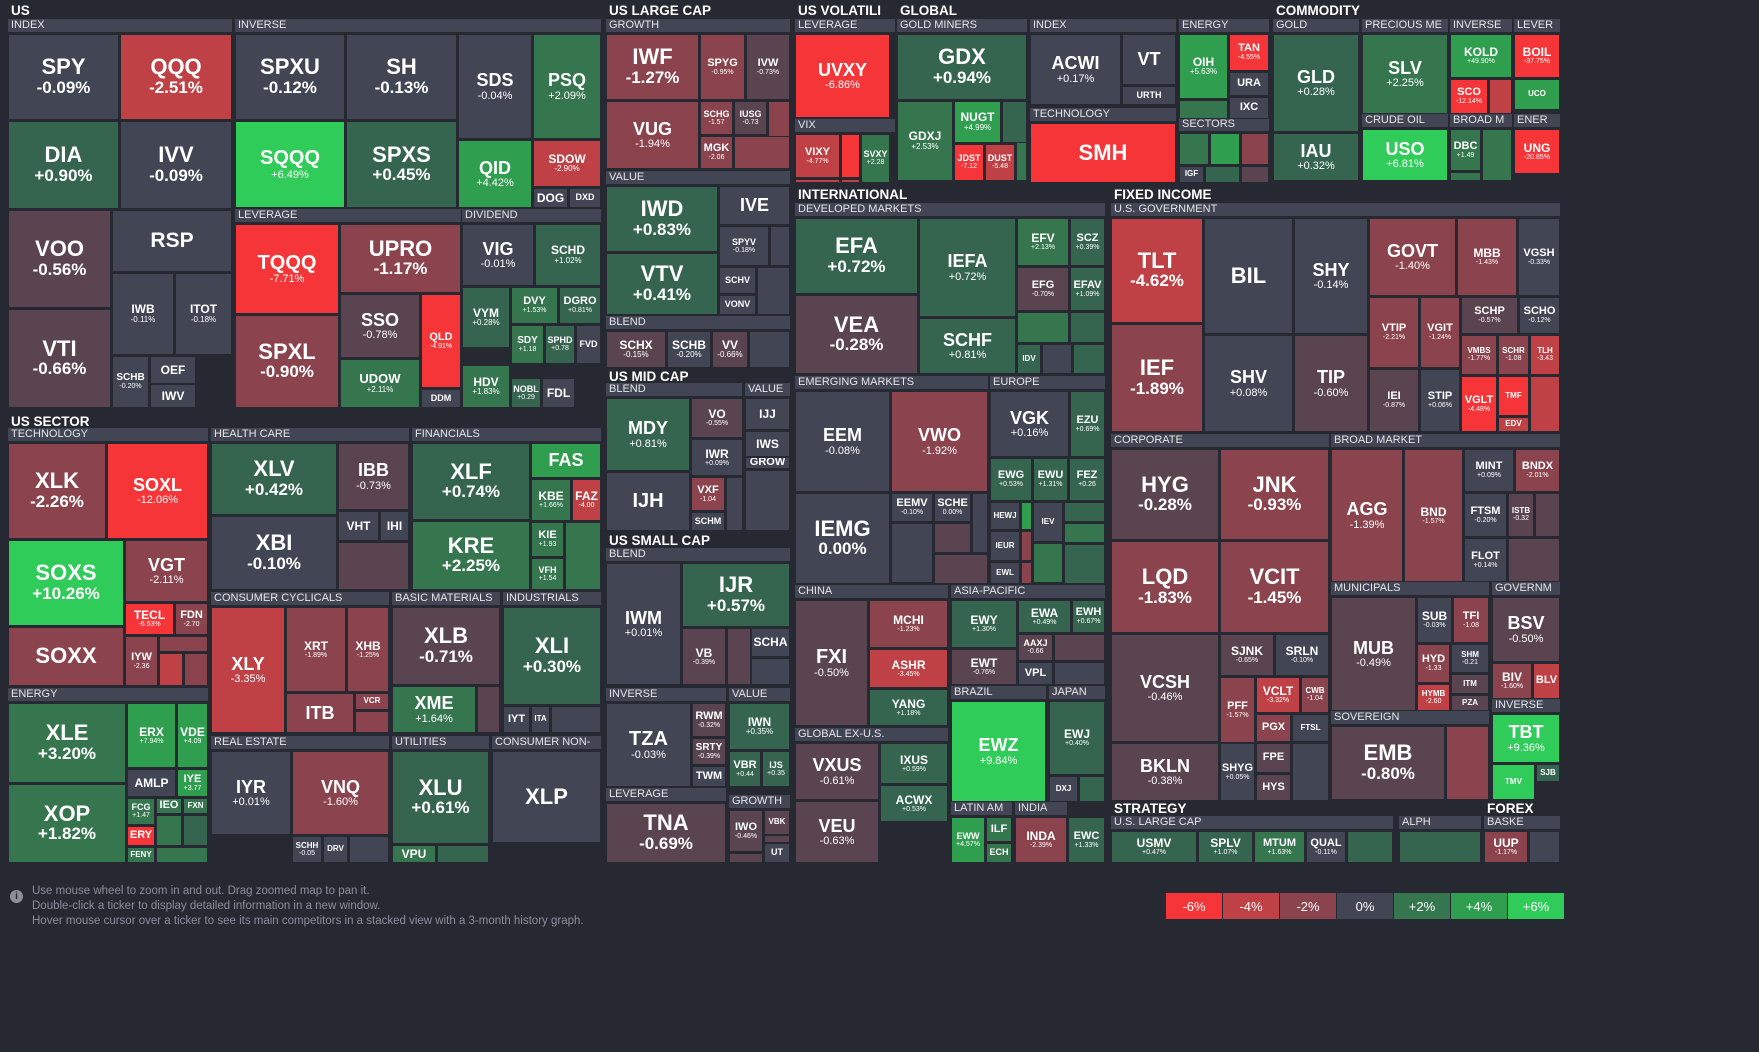  I want to click on ticker-tile: DBC +1.49, so click(1465, 150).